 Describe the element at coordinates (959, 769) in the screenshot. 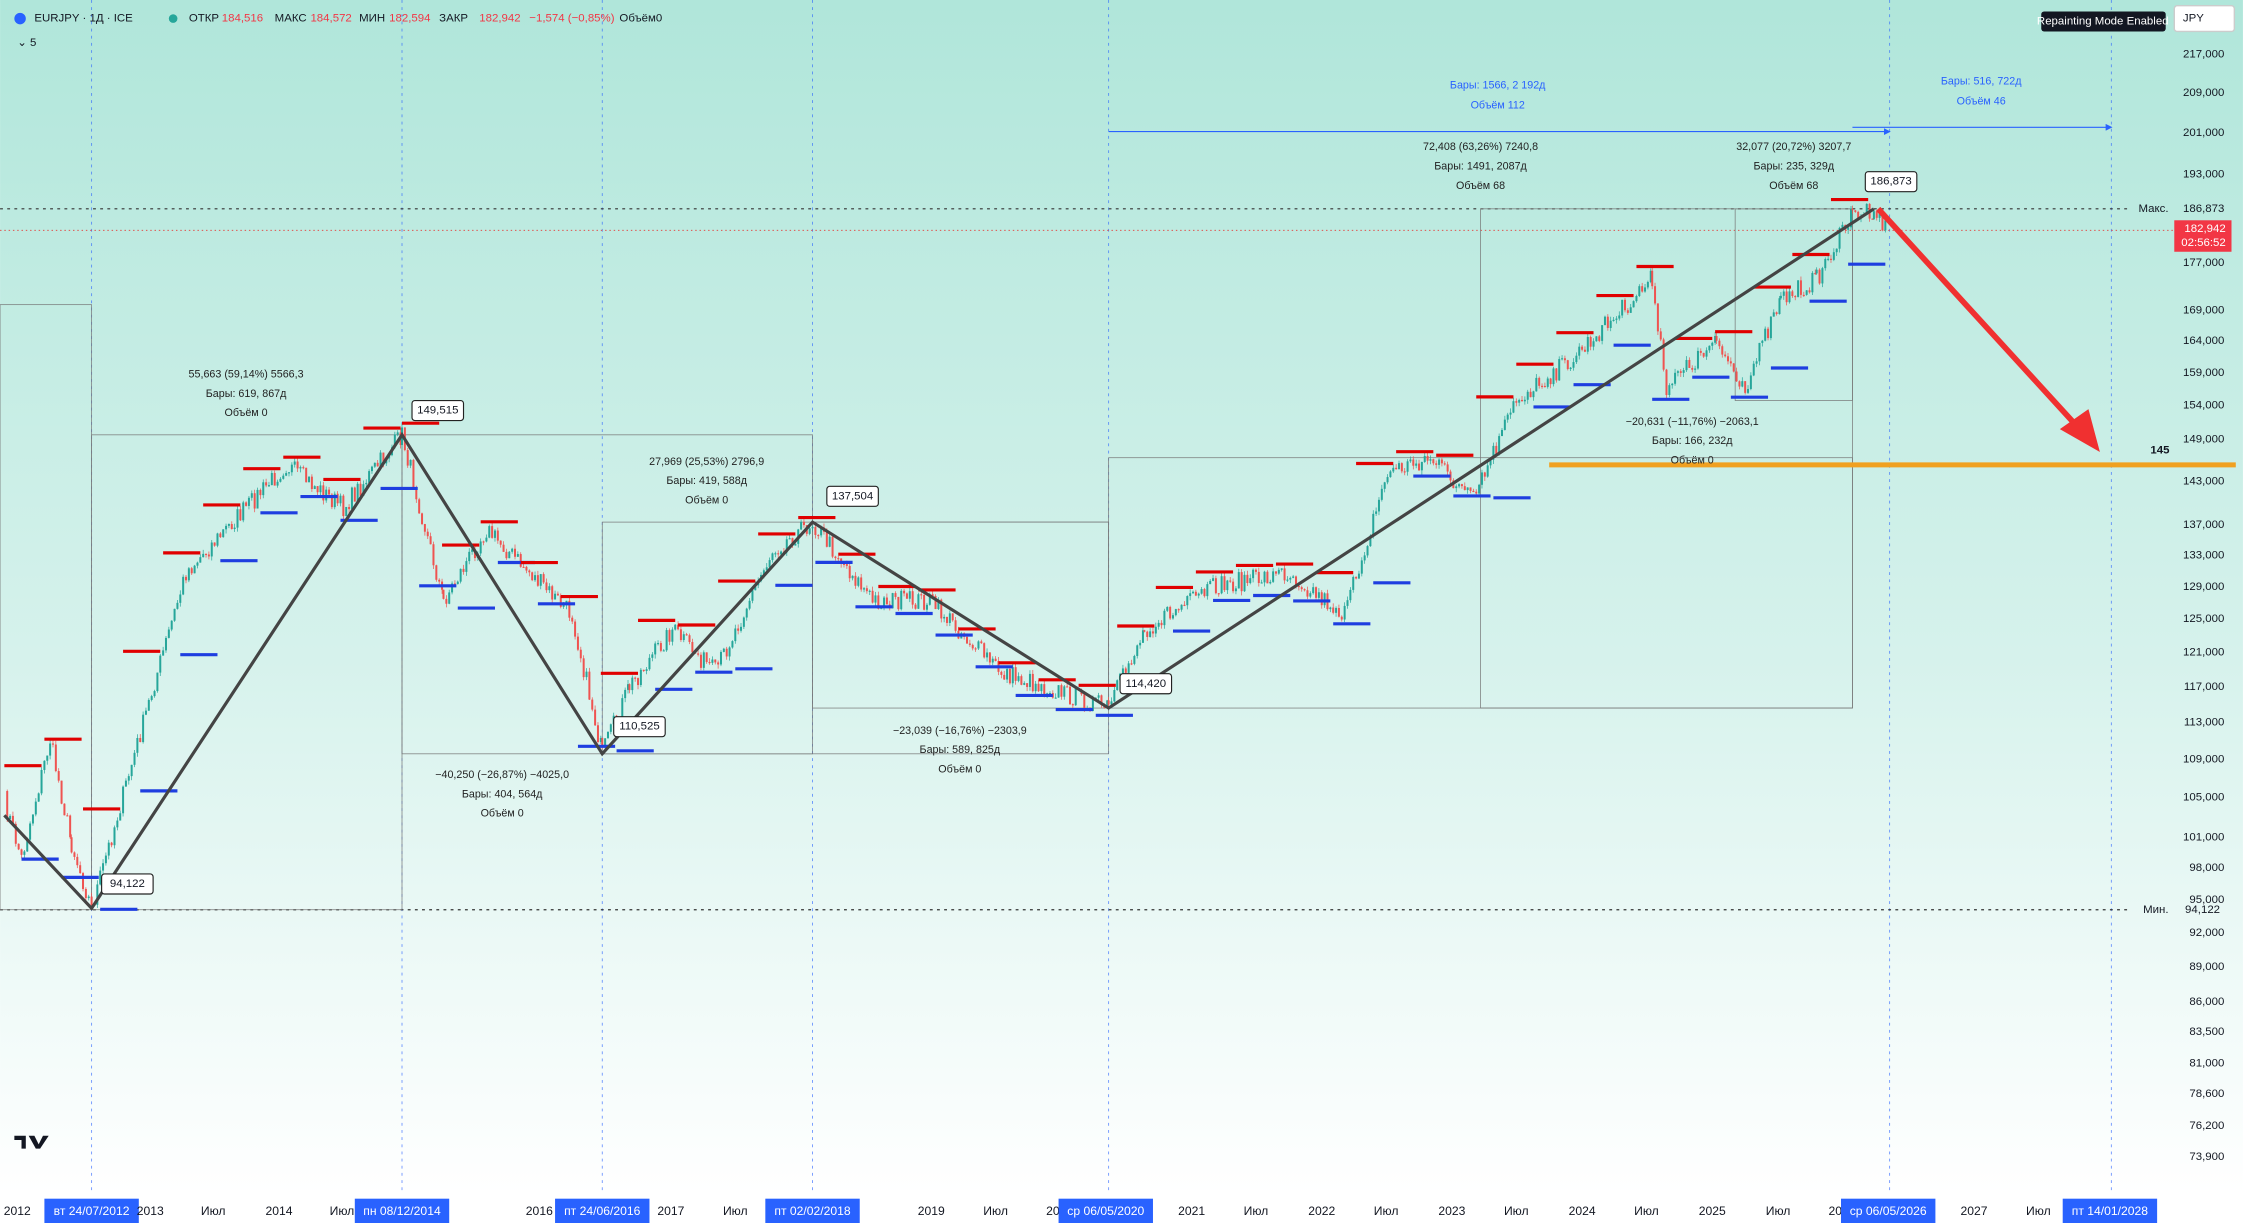

I see `measure-text: Объём 0` at that location.